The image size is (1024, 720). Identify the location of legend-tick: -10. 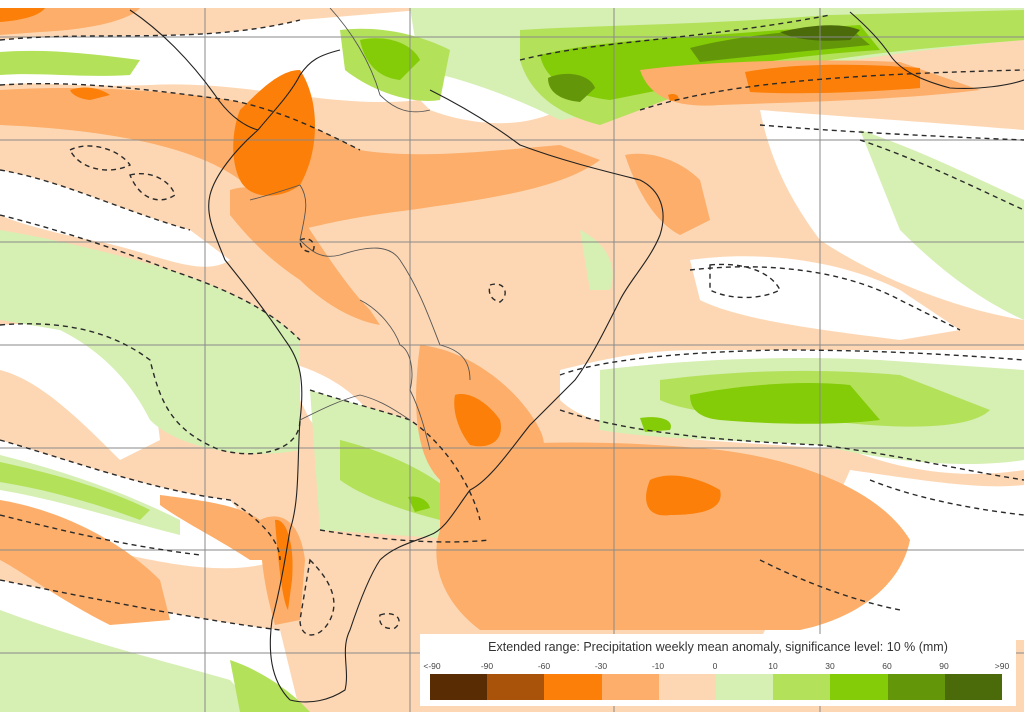
(658, 666).